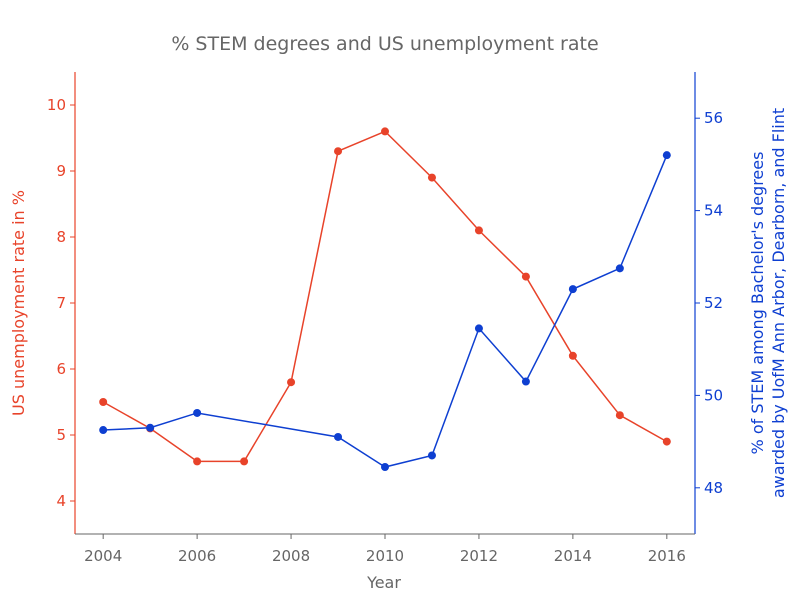  Describe the element at coordinates (713, 211) in the screenshot. I see `right-tick-label: 54` at that location.